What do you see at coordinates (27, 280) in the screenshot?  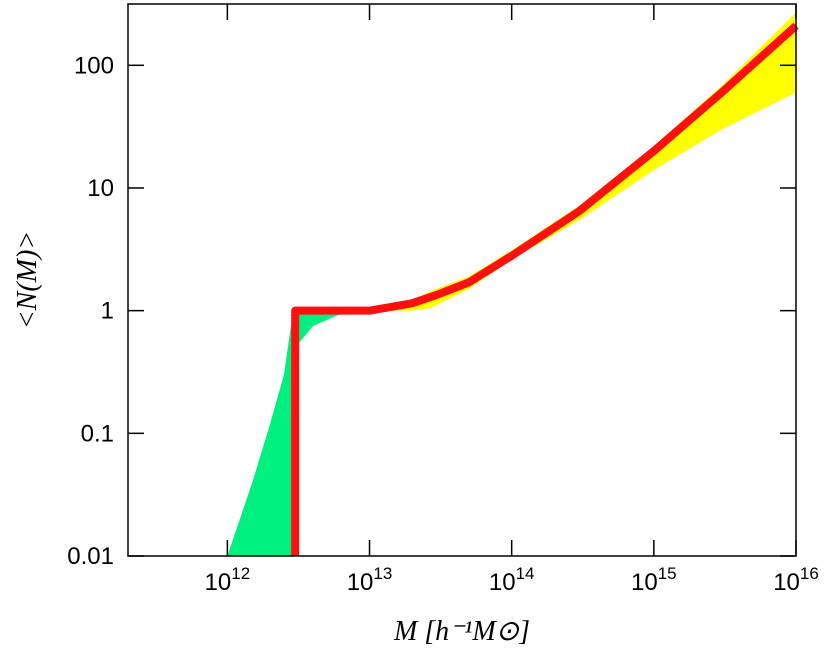 I see `y-axis-label: <N(M)>` at bounding box center [27, 280].